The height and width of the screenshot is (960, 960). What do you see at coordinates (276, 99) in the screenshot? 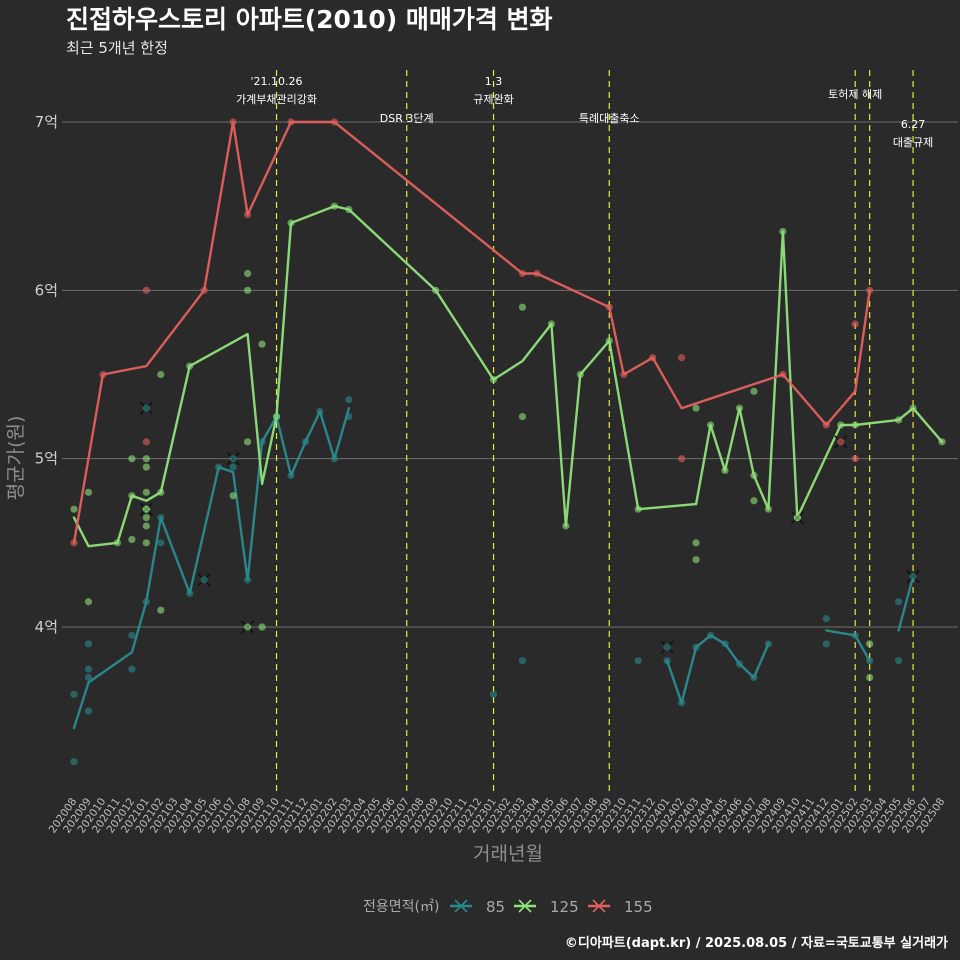
I see `event-label: 가계부채관리강화` at bounding box center [276, 99].